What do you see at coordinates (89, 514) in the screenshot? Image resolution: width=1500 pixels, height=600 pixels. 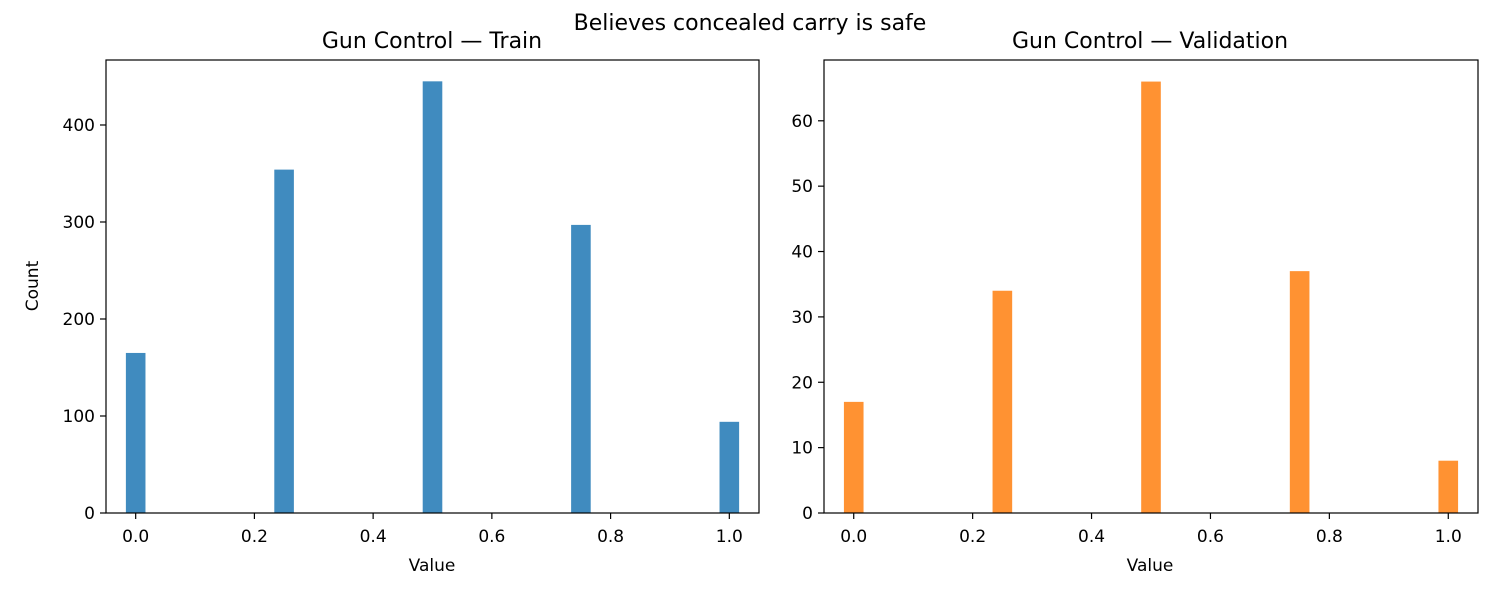 I see `train-y-tick-label: 0` at bounding box center [89, 514].